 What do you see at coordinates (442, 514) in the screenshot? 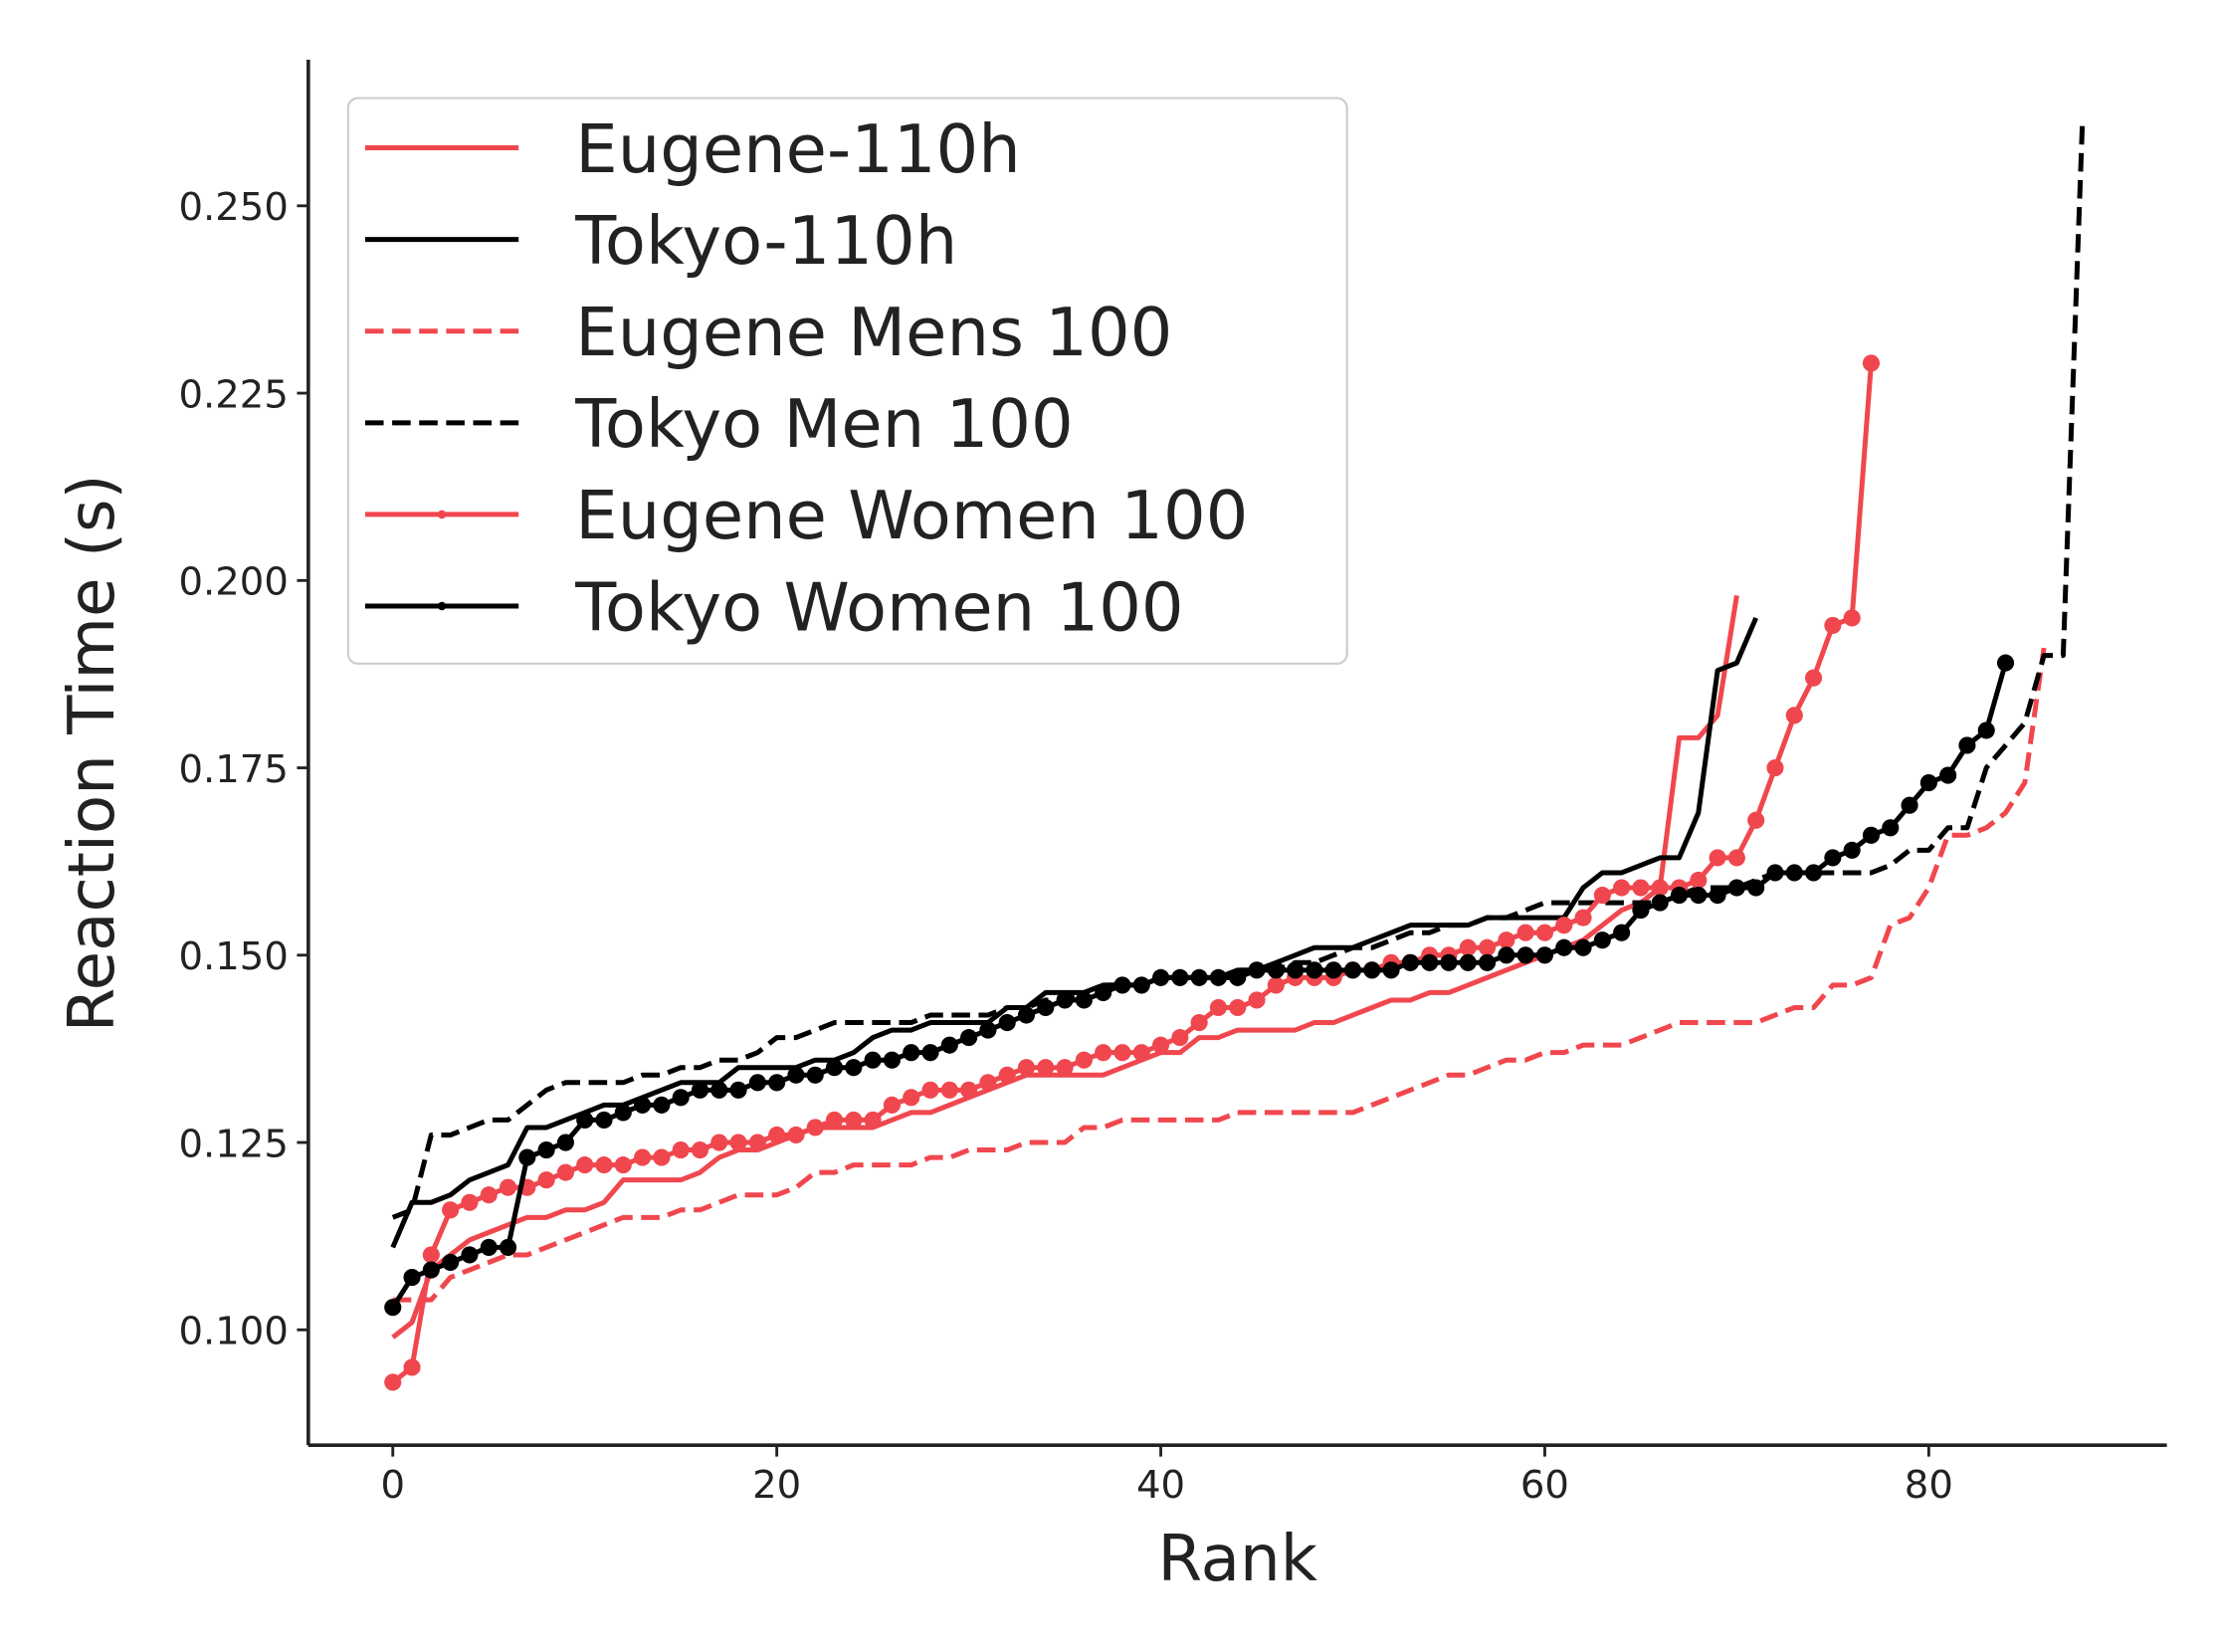
I see `legend-marker` at bounding box center [442, 514].